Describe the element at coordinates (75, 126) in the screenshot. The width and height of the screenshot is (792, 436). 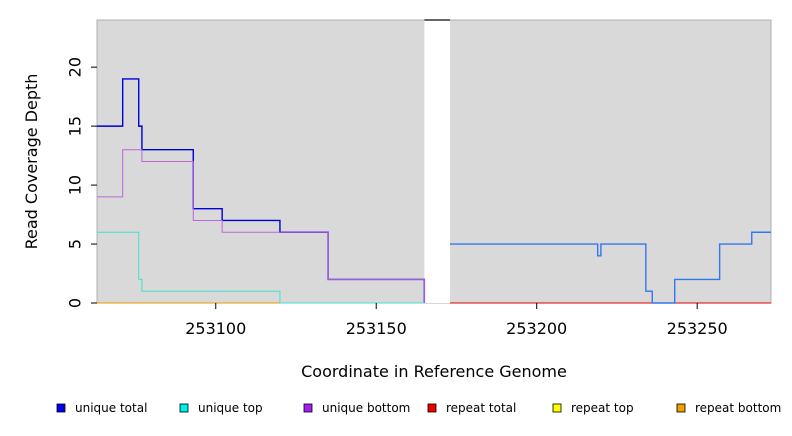
I see `y-tick-label: 15` at that location.